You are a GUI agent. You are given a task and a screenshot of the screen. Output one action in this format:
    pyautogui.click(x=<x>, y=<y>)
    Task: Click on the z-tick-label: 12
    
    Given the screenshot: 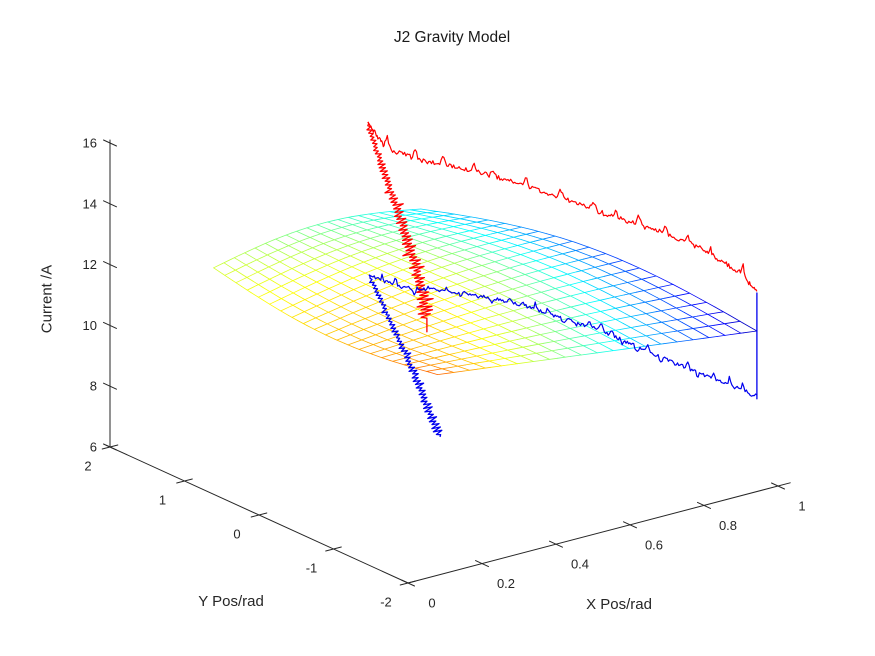 What is the action you would take?
    pyautogui.click(x=90, y=264)
    